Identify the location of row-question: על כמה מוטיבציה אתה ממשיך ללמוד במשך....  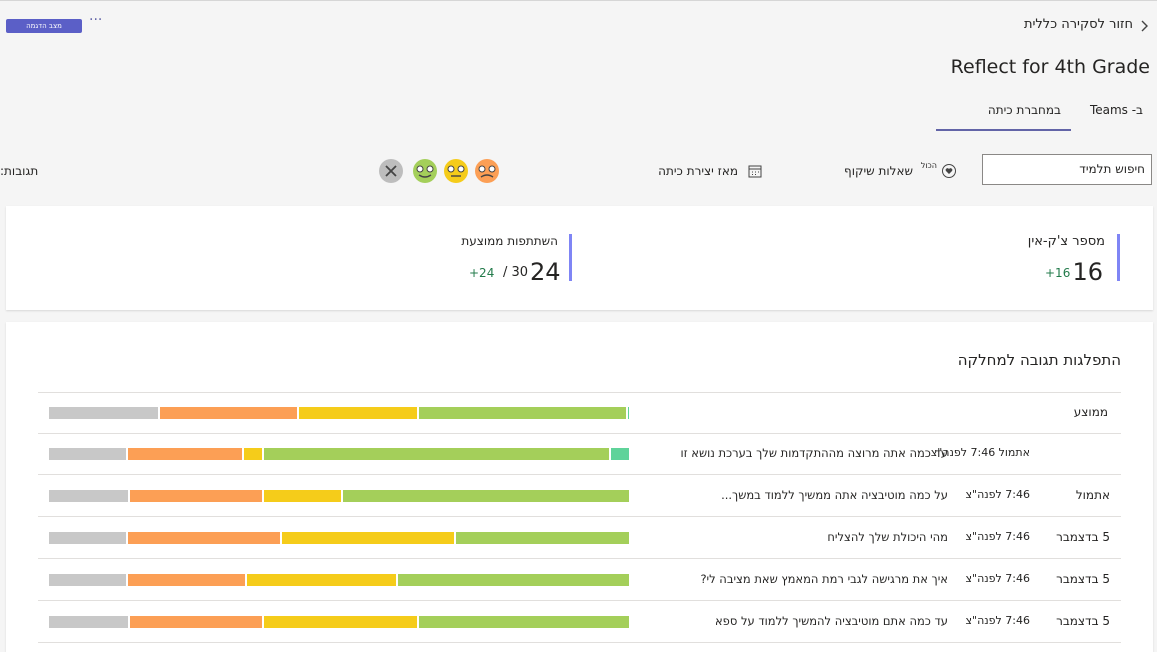
(834, 495).